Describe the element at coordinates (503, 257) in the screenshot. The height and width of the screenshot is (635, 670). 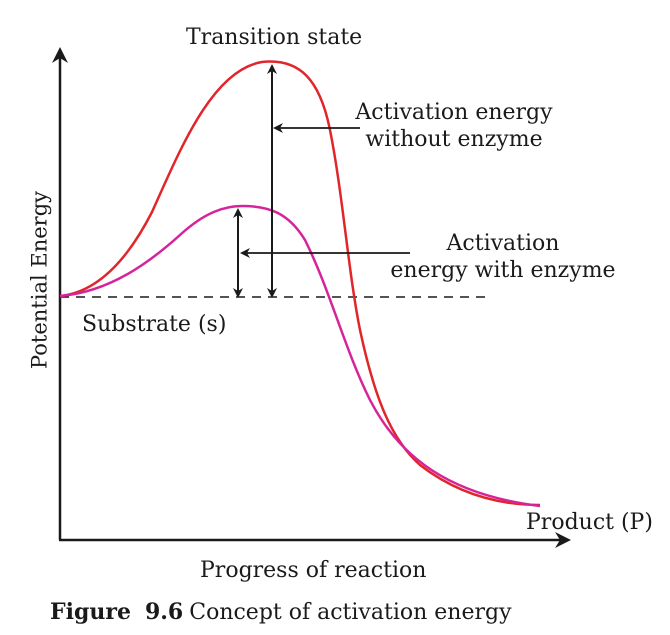
I see `activation-with-enzyme-label: Activation energy with enzyme` at that location.